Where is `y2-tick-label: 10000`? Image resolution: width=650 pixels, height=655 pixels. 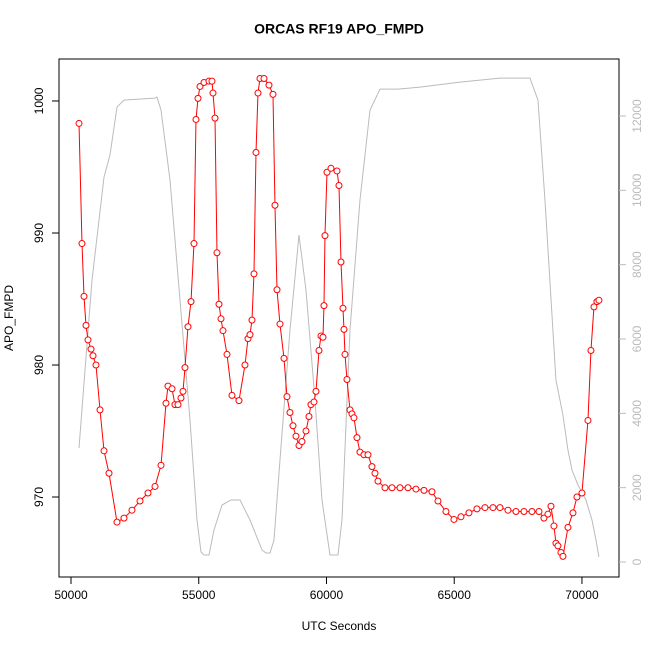 y2-tick-label: 10000 is located at coordinates (637, 190).